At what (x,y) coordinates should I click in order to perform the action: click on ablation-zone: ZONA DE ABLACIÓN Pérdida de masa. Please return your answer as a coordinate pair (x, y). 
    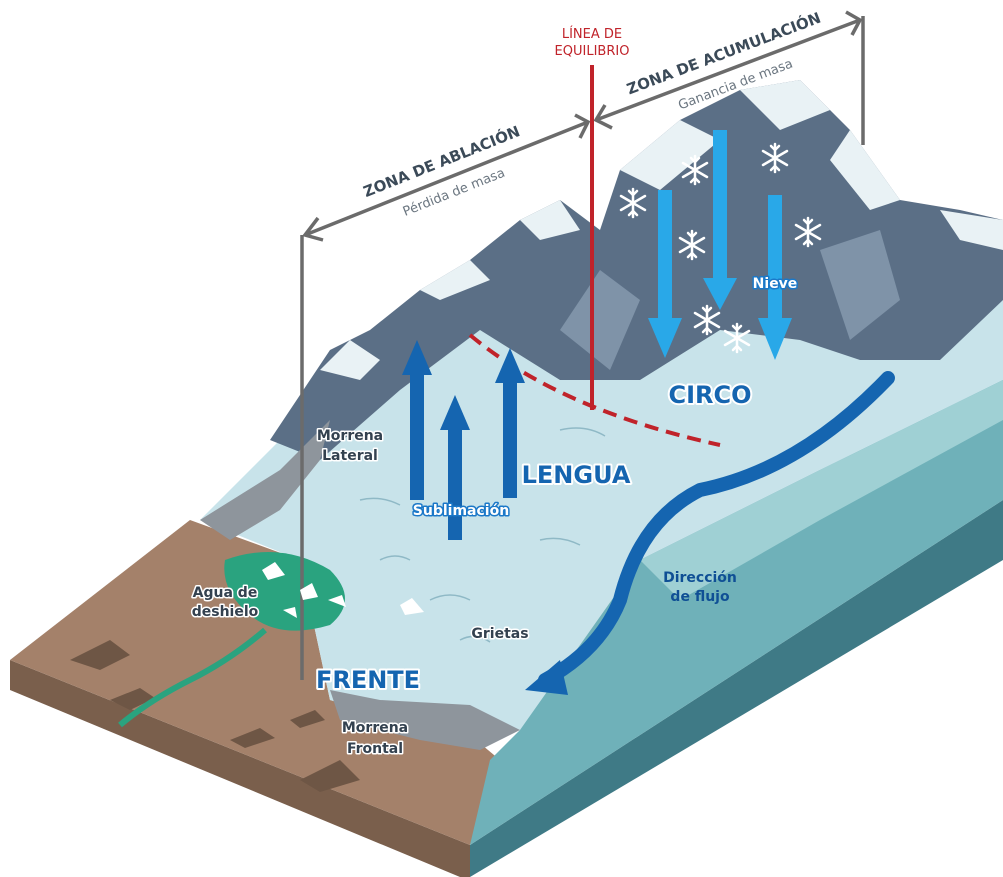
    Looking at the image, I should click on (441, 170).